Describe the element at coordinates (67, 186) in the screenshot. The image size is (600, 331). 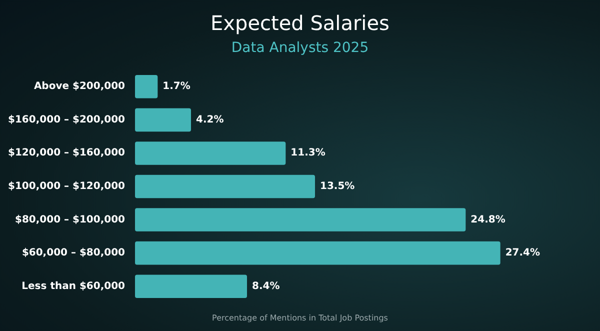
I see `y-tick-label: $100,000 – $120,000` at that location.